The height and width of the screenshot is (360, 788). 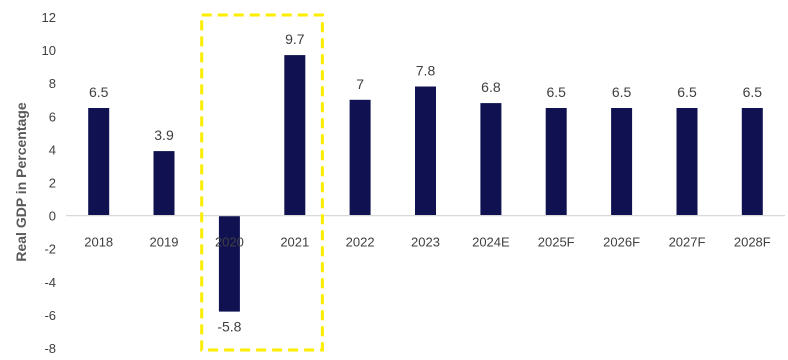 I want to click on y-tick-label: 4, so click(x=52, y=149).